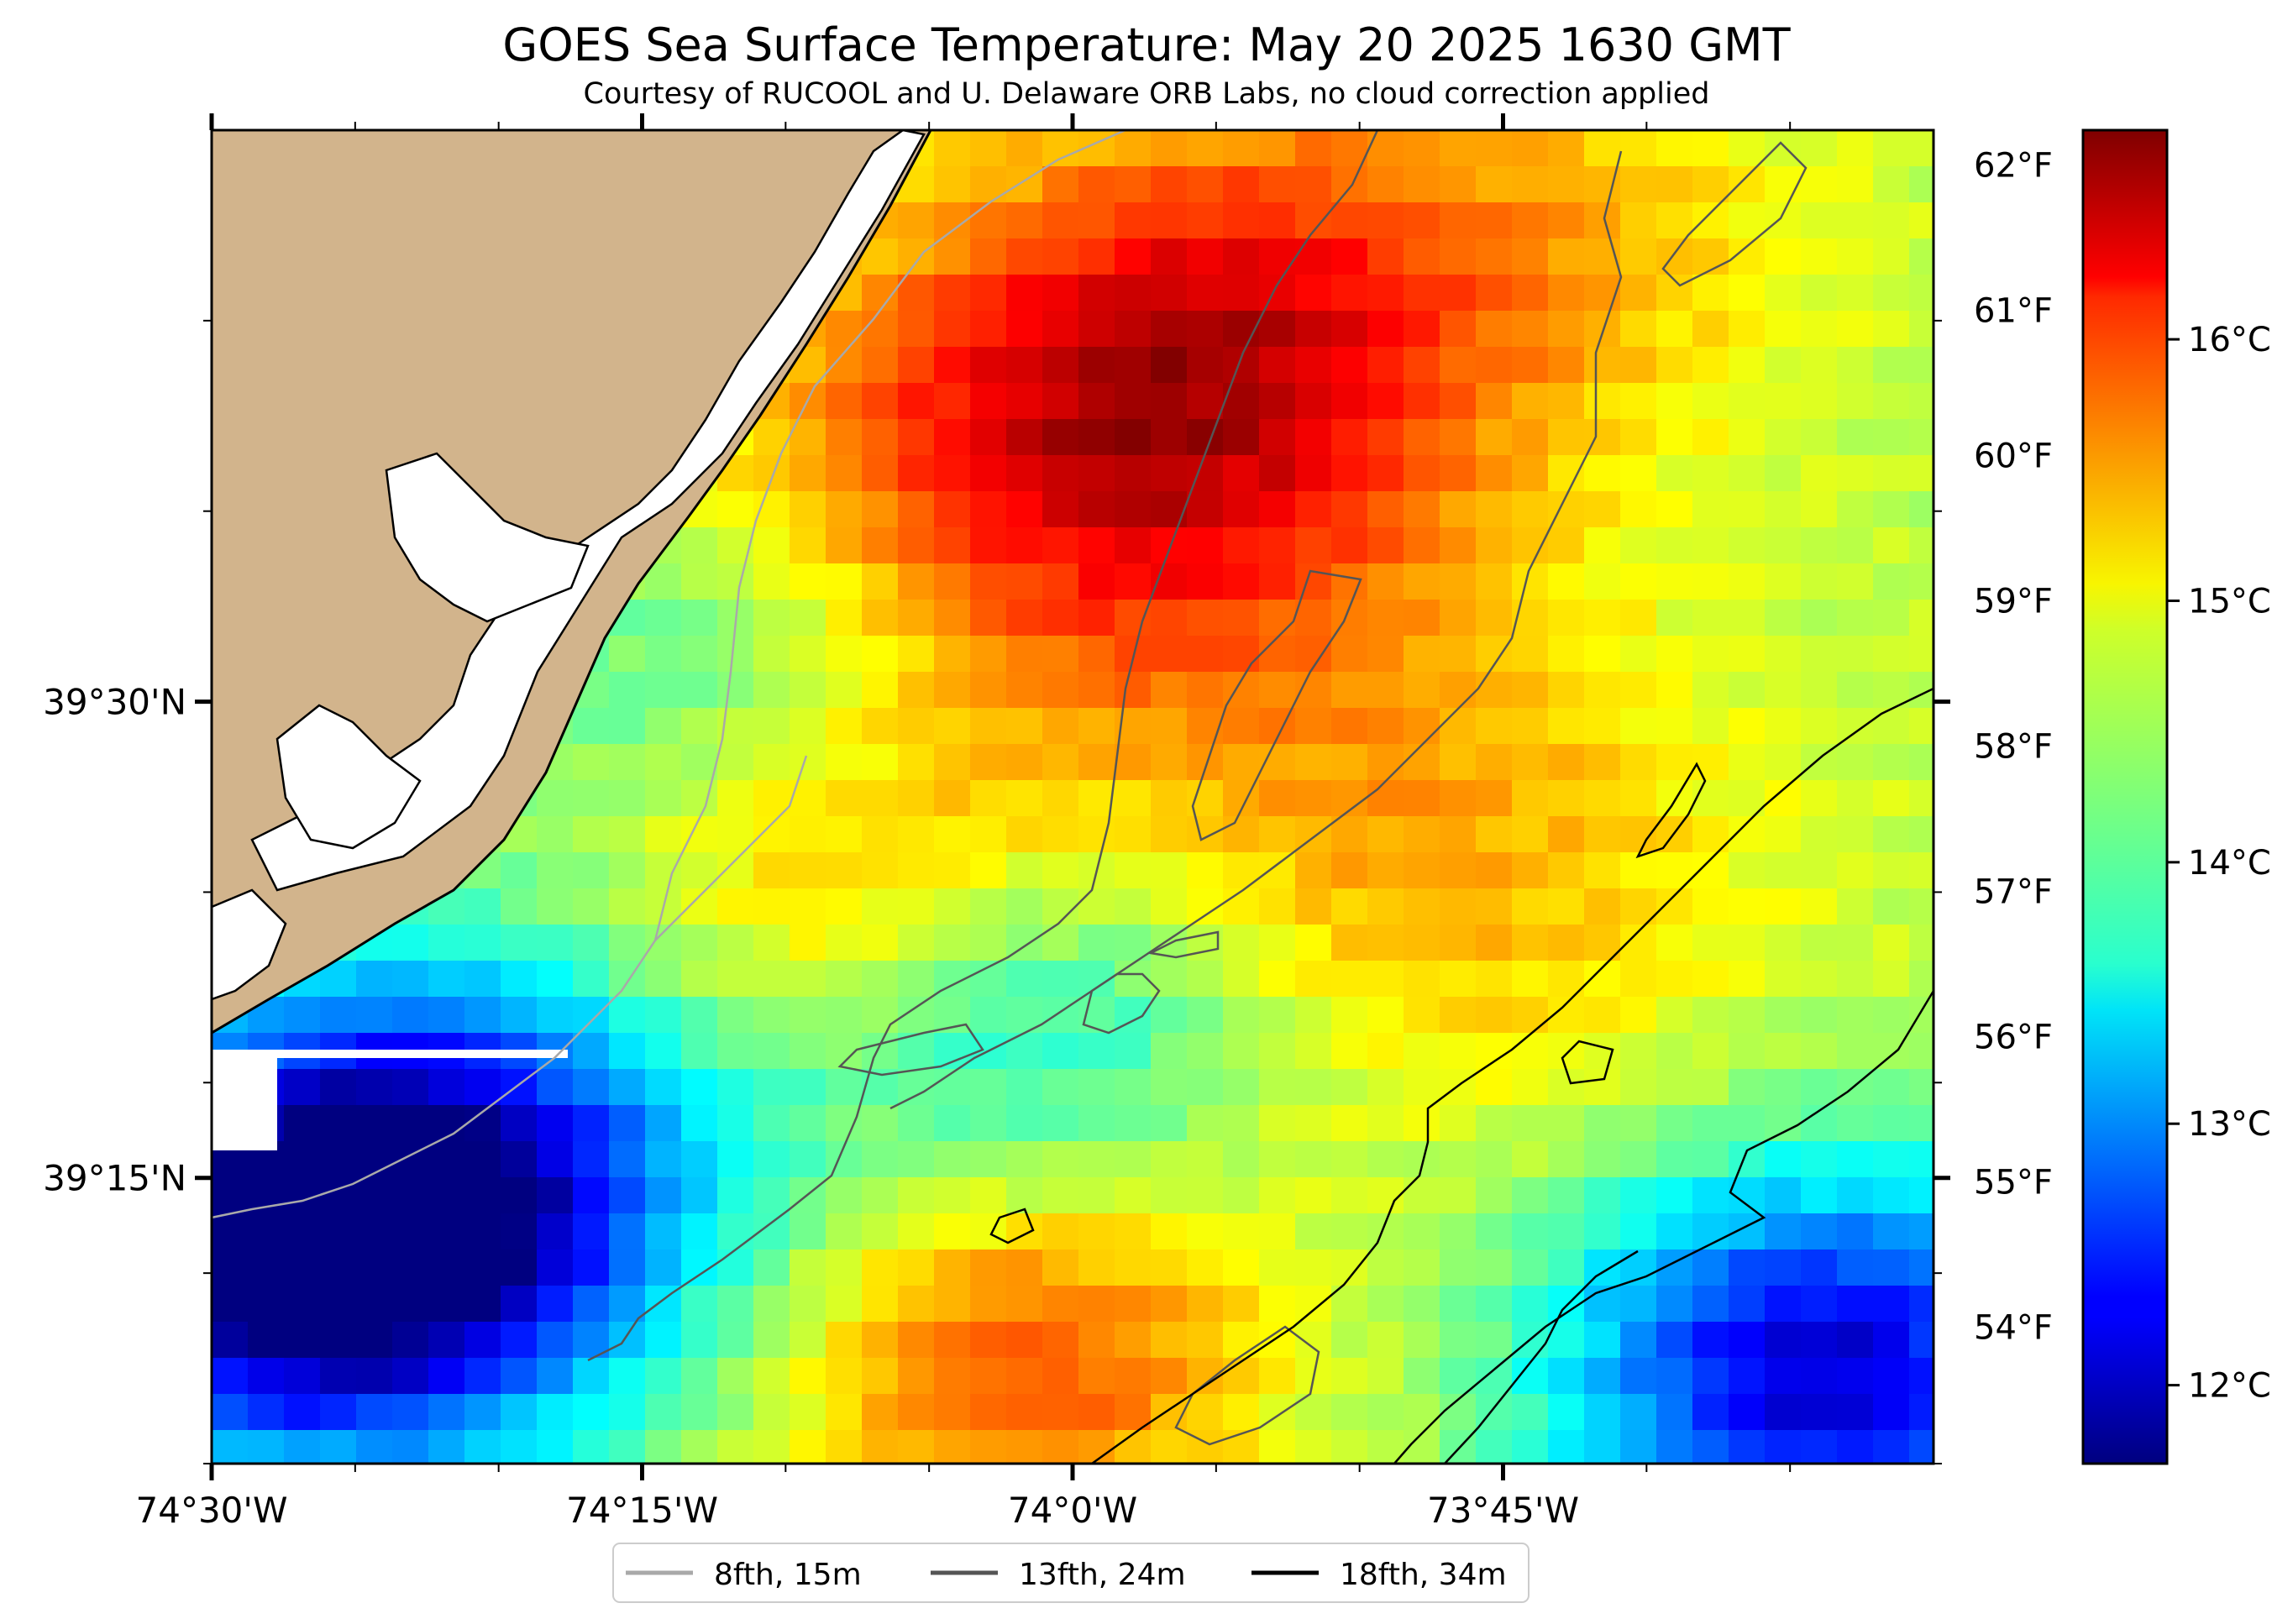  What do you see at coordinates (1072, 1511) in the screenshot?
I see `x-tick-label: 74°0'W` at bounding box center [1072, 1511].